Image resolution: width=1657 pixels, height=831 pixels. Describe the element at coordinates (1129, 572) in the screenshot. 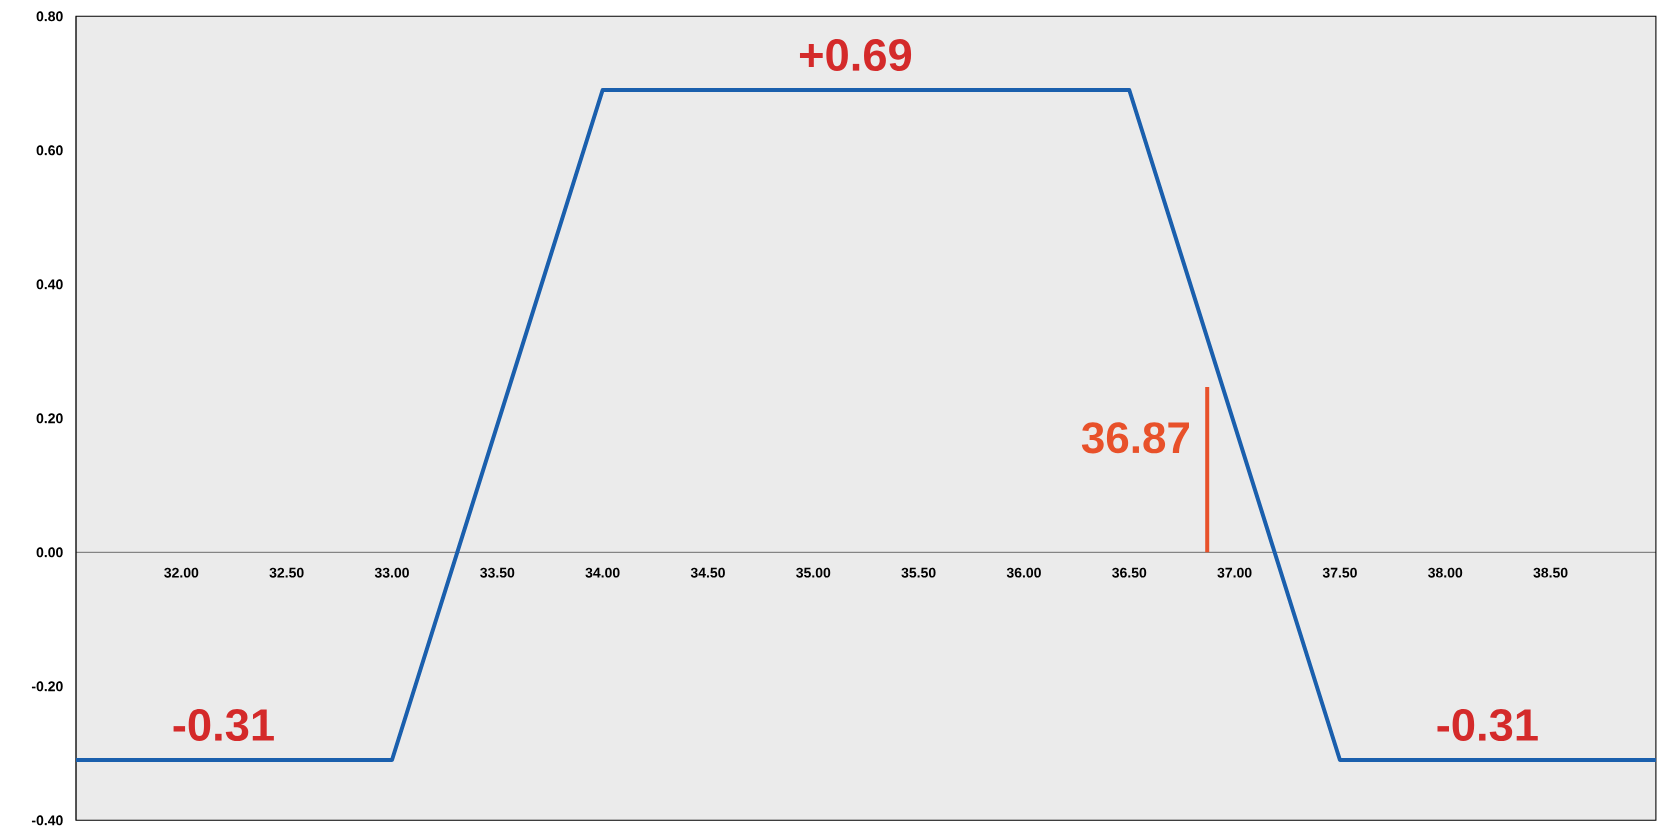

I see `x-tick-label: 36.50` at that location.